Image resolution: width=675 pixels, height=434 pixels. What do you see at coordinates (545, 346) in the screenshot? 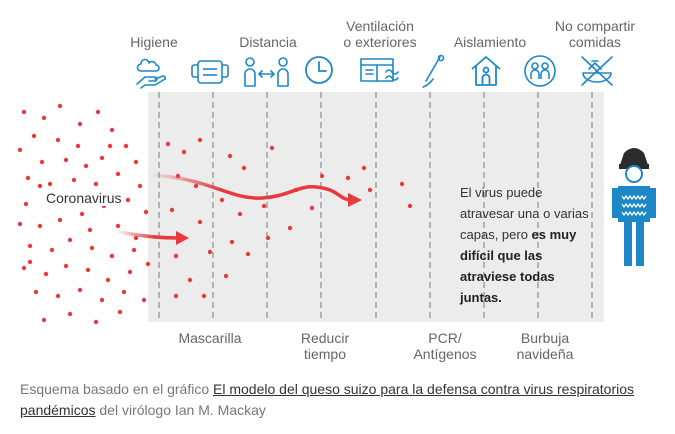
I see `label-burbuja-navidena: Burbuja navideña` at bounding box center [545, 346].